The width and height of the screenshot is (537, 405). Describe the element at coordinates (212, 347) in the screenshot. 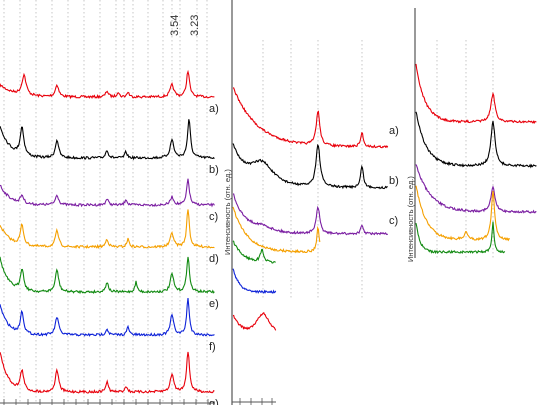

I see `series-label: f)` at that location.